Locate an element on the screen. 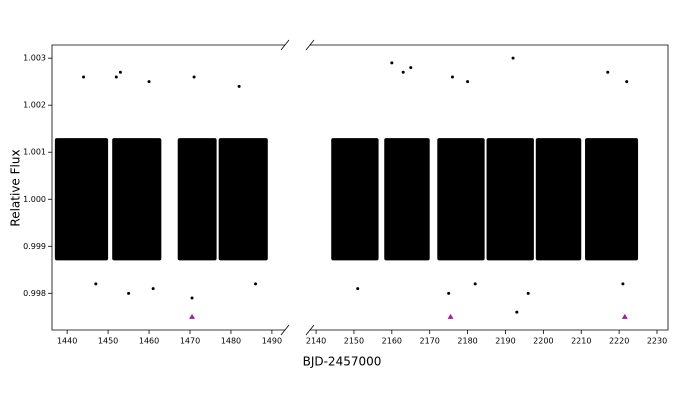  x-tick-label: 1450 is located at coordinates (108, 341).